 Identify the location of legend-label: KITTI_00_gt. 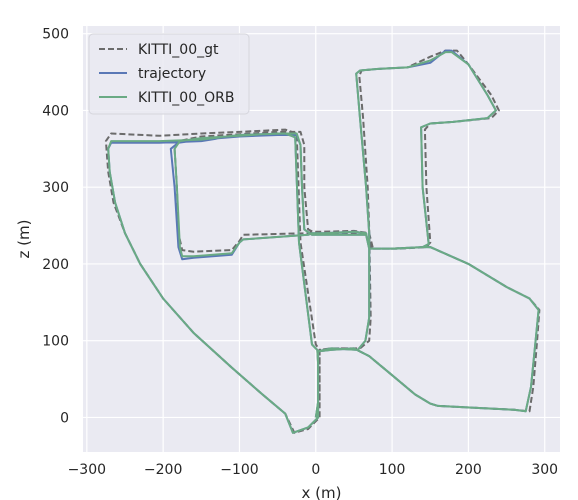
(178, 50).